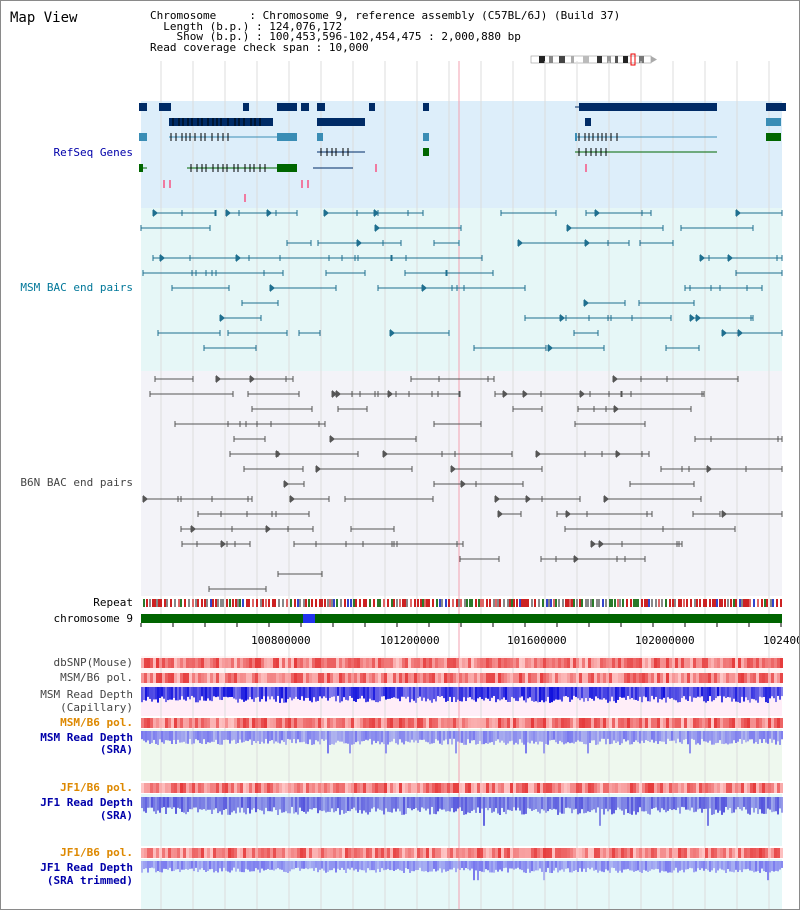 The image size is (800, 910). I want to click on chromosome-ideogram, so click(595, 60).